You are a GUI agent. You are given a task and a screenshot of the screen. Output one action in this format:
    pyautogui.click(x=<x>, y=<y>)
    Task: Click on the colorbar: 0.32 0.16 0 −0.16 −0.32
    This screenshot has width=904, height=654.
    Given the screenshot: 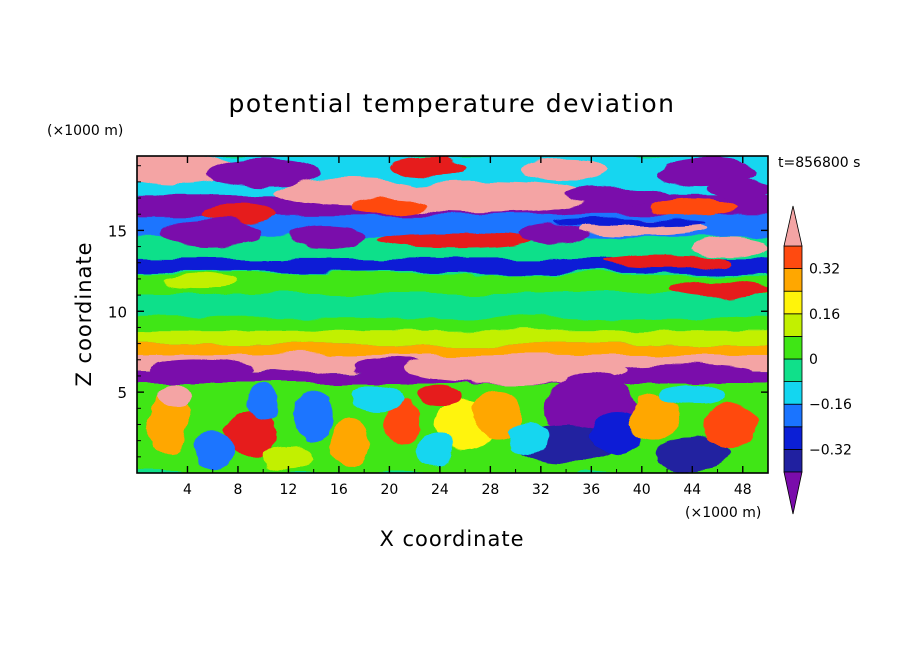 What is the action you would take?
    pyautogui.click(x=817, y=360)
    